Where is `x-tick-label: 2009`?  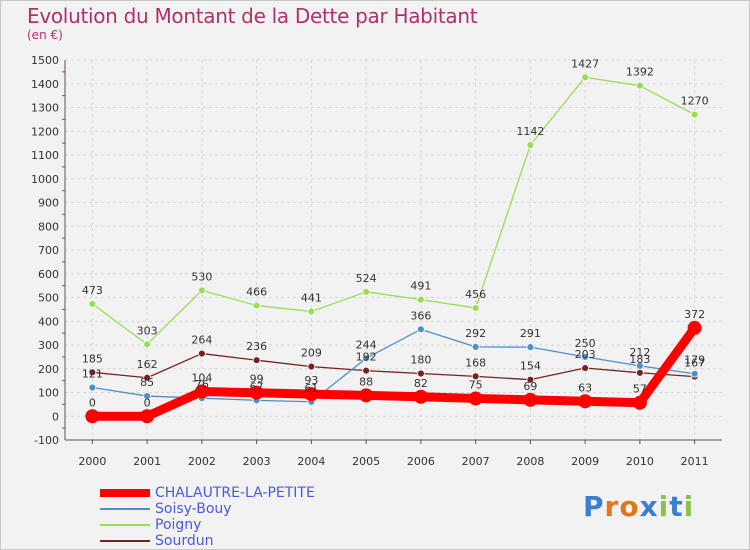
x-tick-label: 2009 is located at coordinates (585, 461).